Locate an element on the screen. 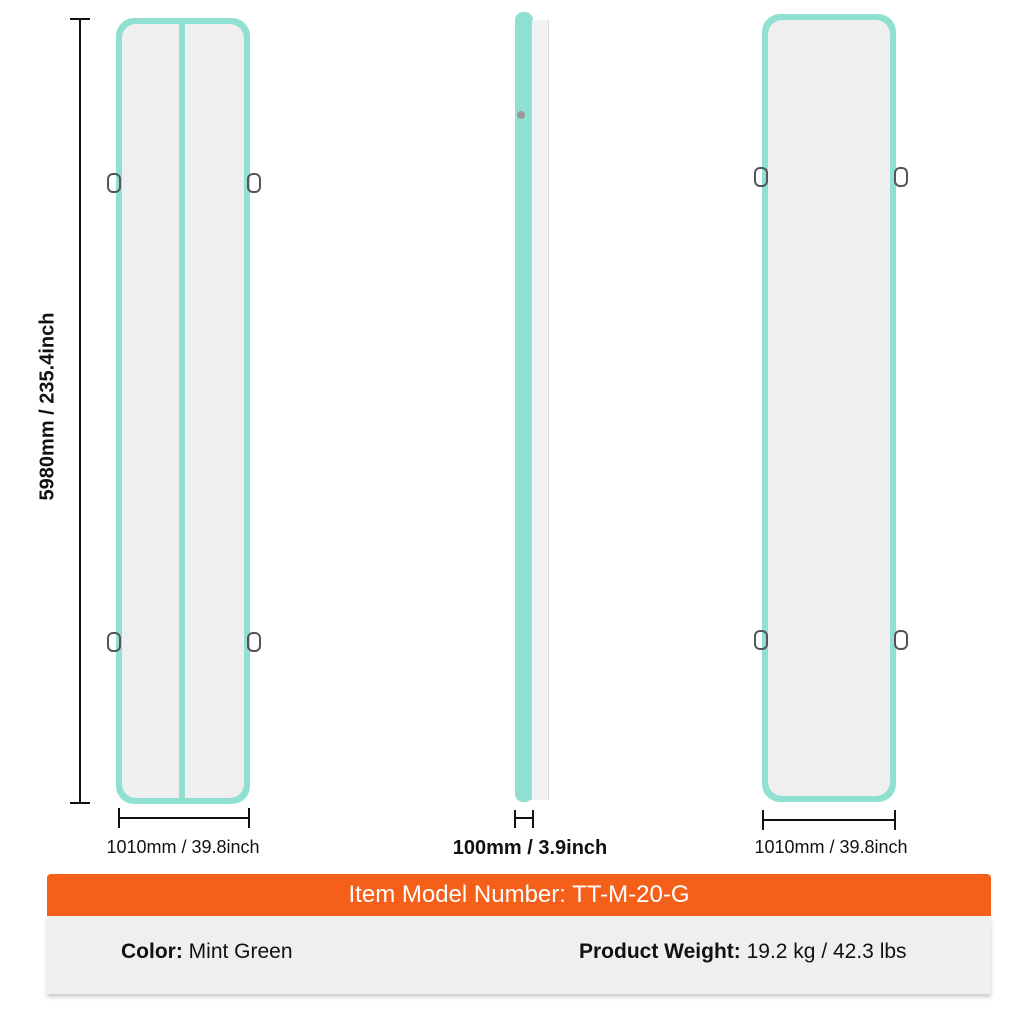  length-tick-top is located at coordinates (80, 19).